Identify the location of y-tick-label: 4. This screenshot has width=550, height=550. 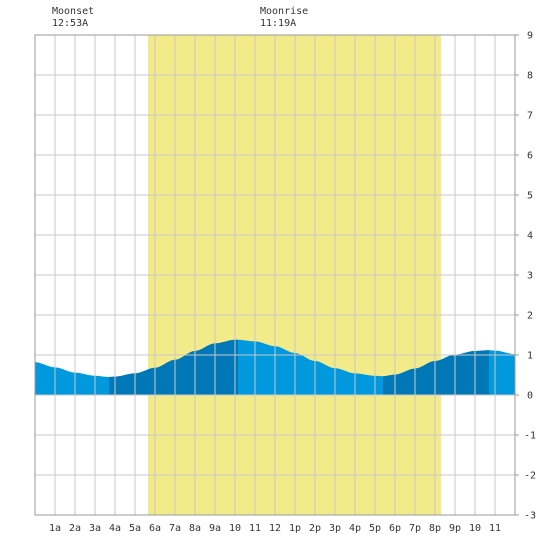
(530, 236).